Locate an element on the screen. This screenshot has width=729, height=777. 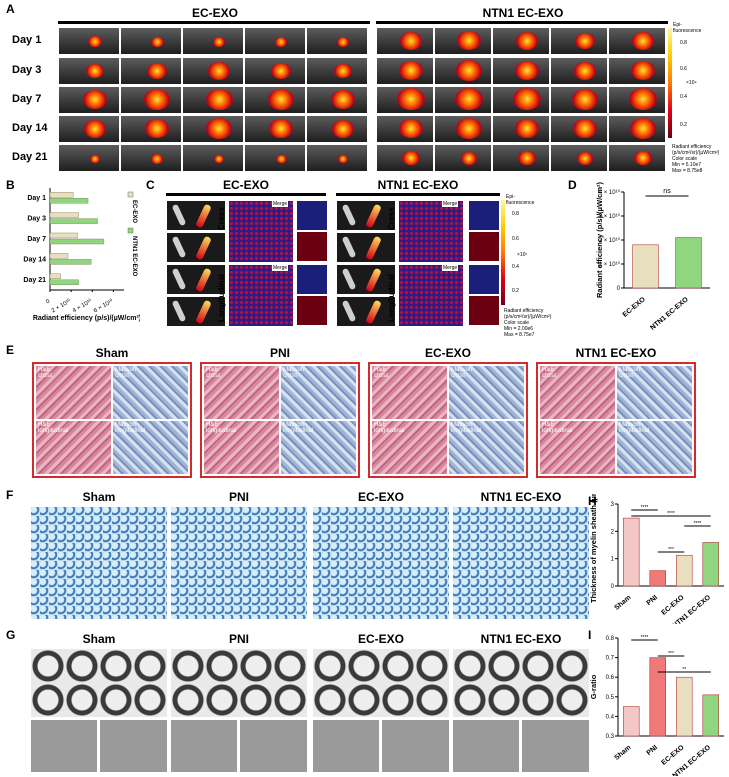
panel-label-b: B is located at coordinates (10, 185).